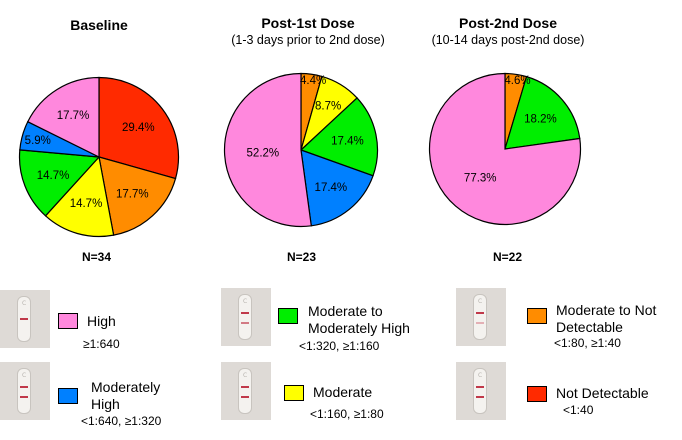 The image size is (682, 440). What do you see at coordinates (99, 25) in the screenshot?
I see `chart-title-baseline: Baseline` at bounding box center [99, 25].